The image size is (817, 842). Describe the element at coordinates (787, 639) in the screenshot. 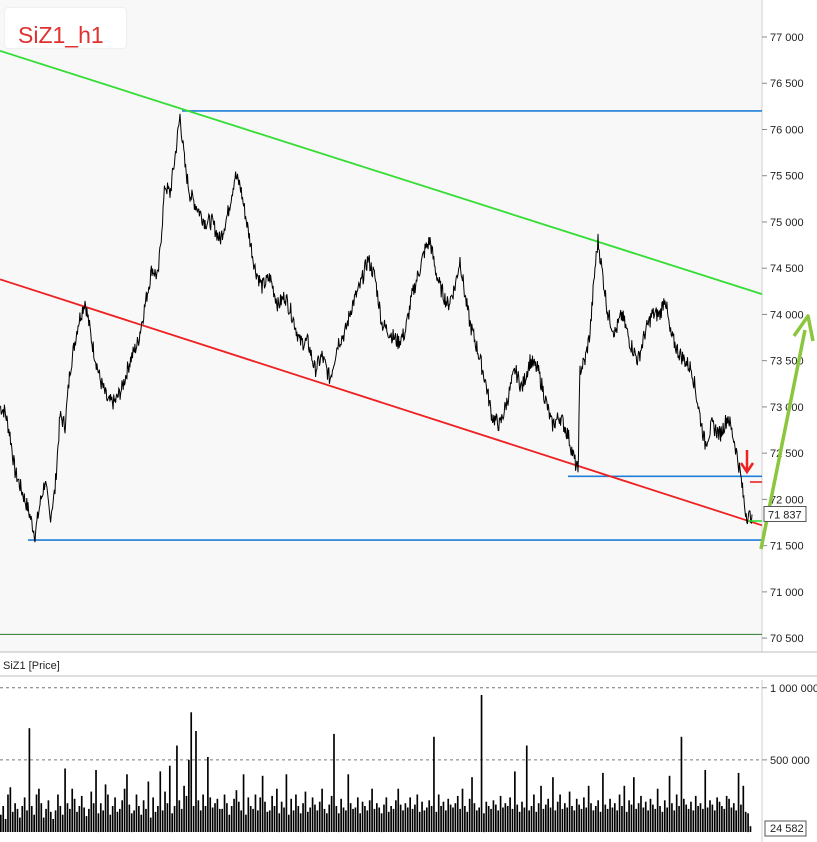

I see `price-tick-label: 70 500` at that location.